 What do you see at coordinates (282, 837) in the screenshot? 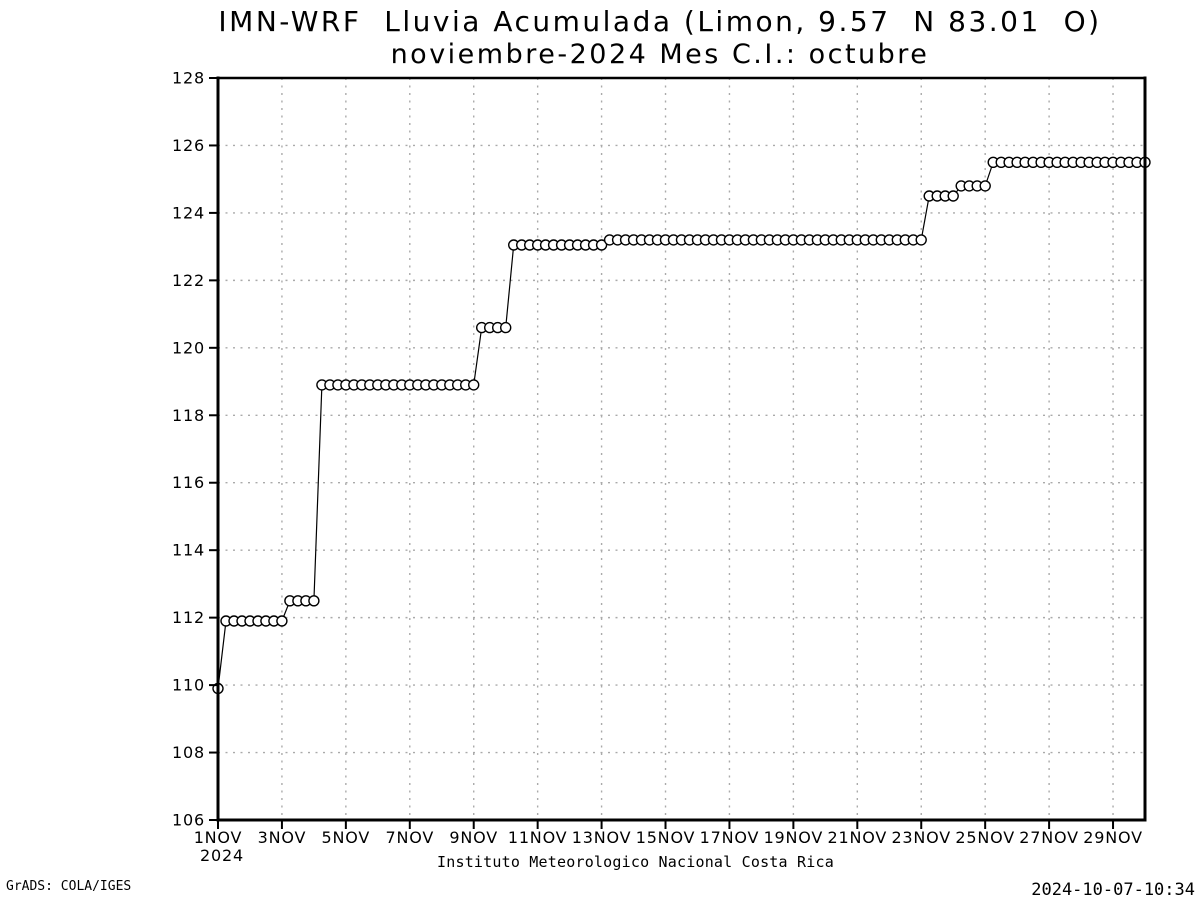
I see `x-tick-label: 3NOV` at bounding box center [282, 837].